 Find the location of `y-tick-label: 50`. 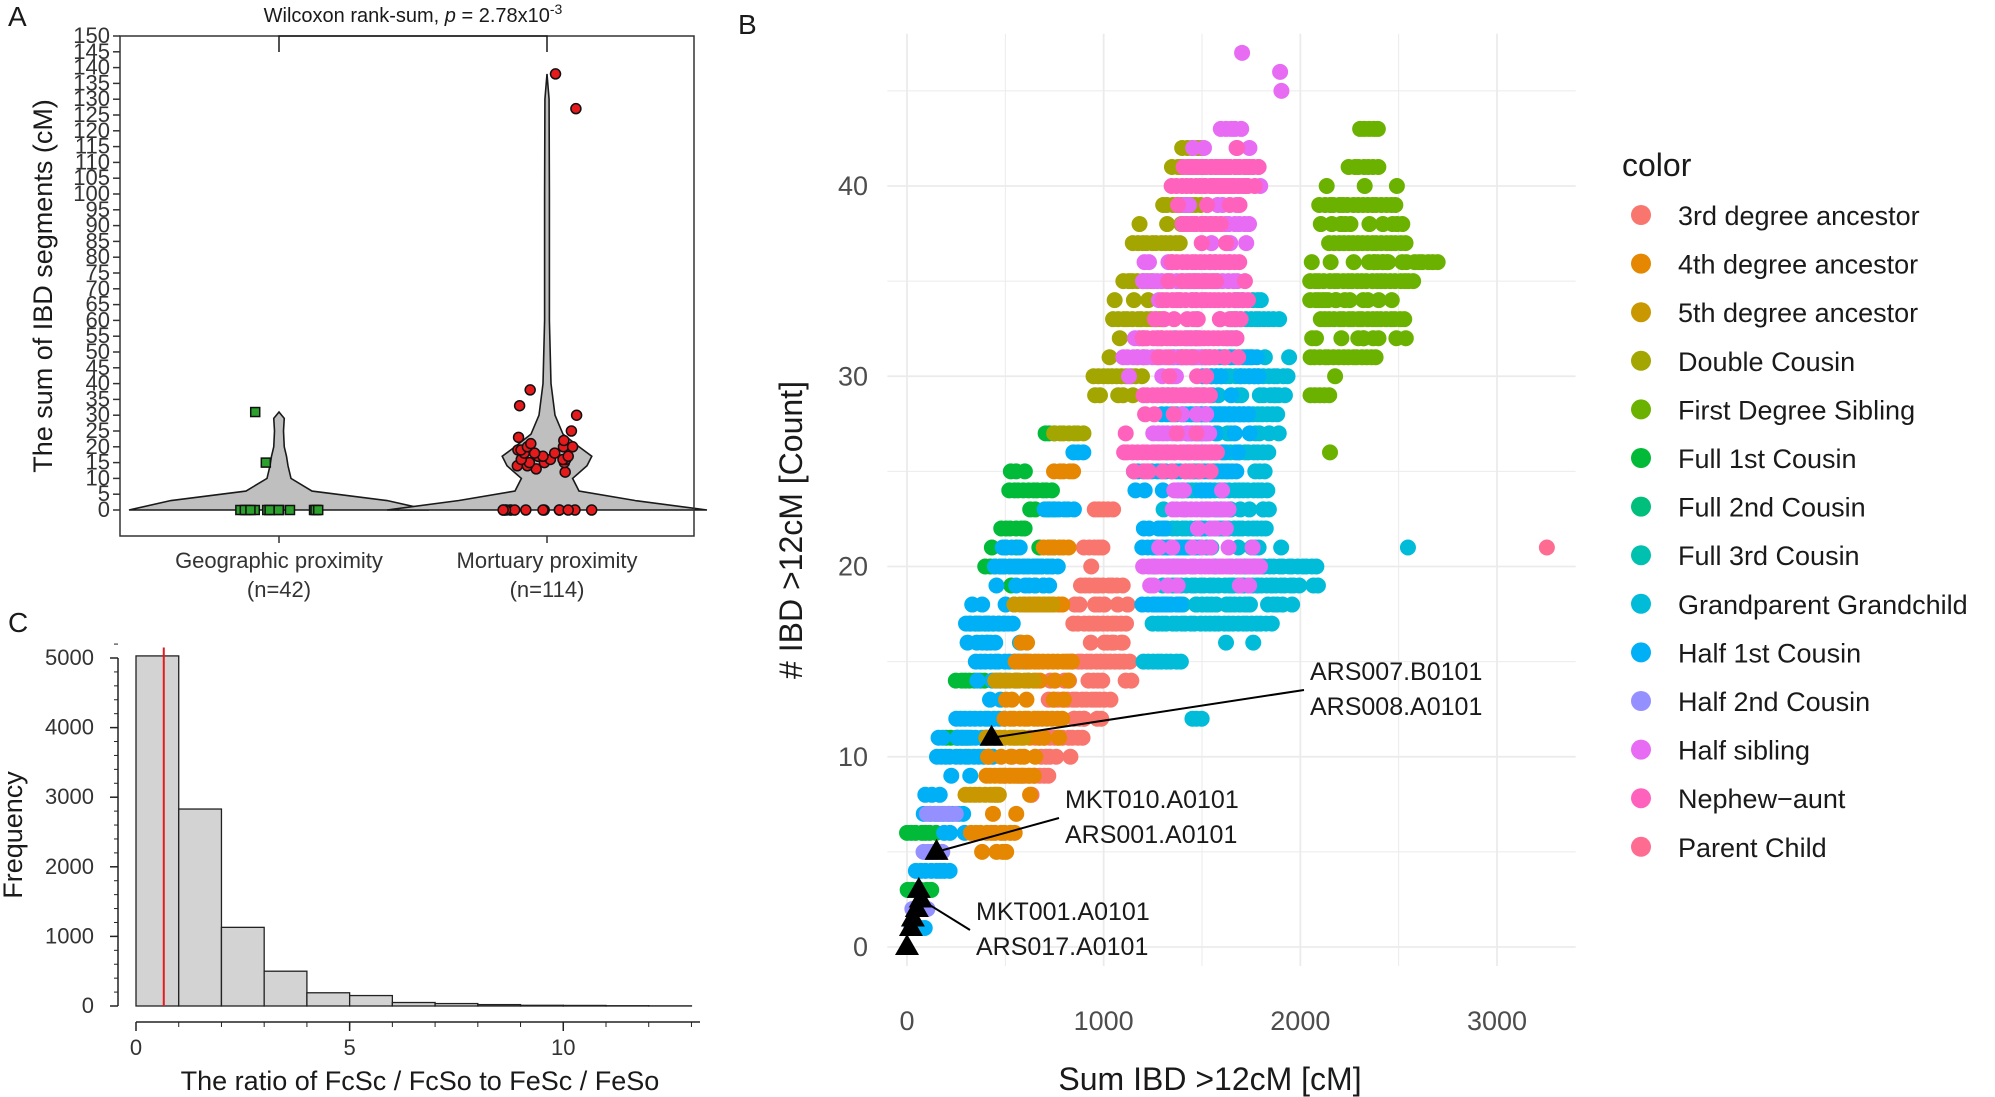

y-tick-label: 50 is located at coordinates (98, 351).